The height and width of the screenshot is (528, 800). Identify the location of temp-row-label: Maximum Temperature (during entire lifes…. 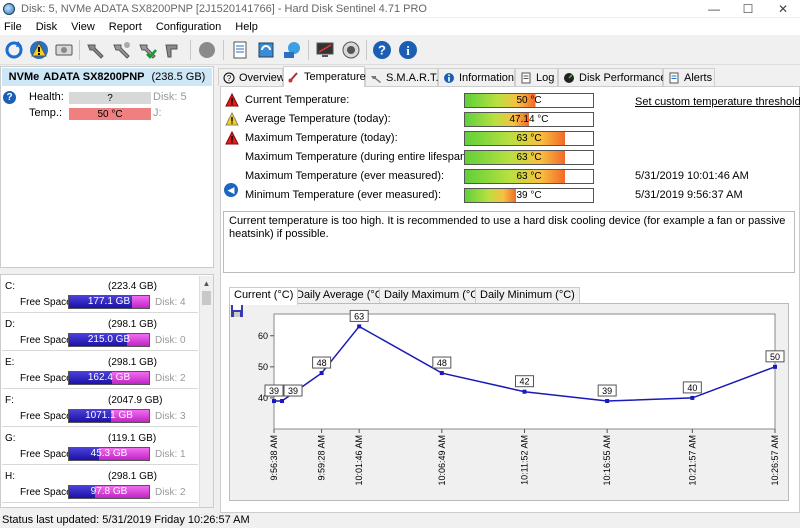
(359, 157).